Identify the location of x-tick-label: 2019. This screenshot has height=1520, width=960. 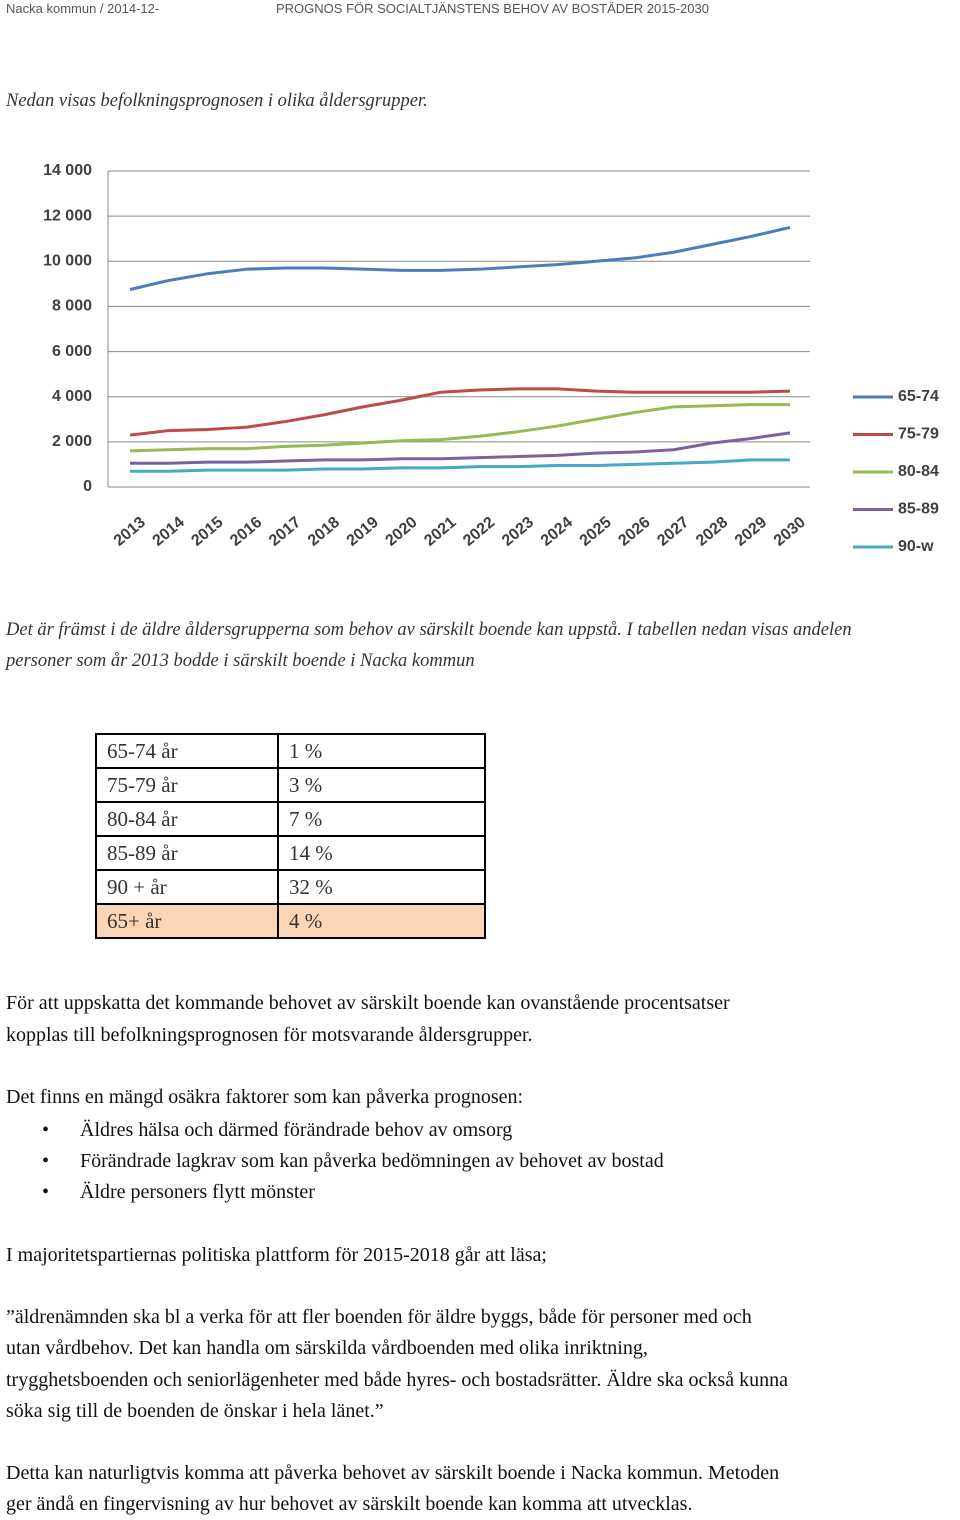
(363, 532).